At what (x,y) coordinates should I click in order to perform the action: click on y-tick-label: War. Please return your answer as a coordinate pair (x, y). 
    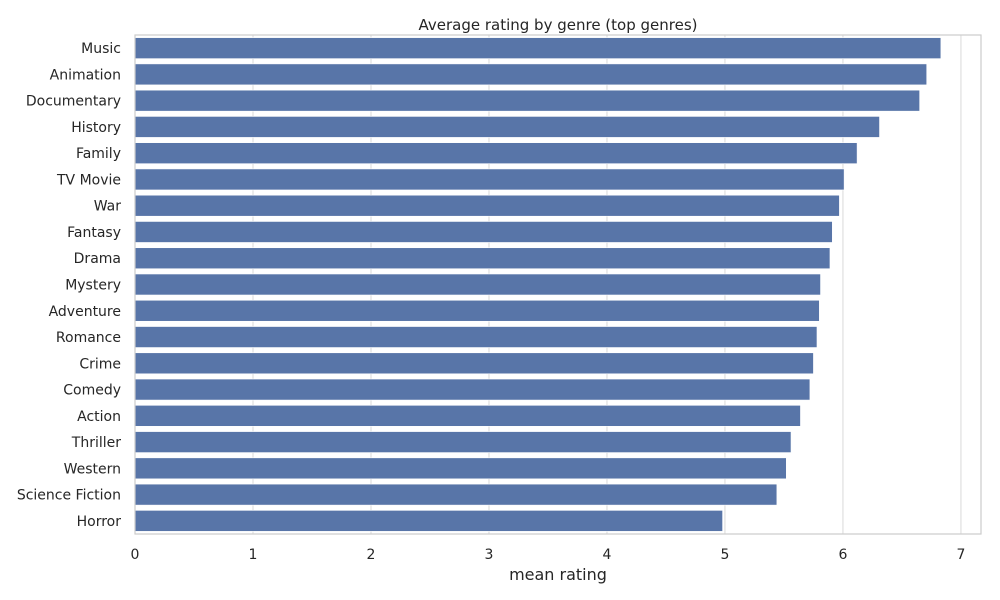
    Looking at the image, I should click on (108, 207).